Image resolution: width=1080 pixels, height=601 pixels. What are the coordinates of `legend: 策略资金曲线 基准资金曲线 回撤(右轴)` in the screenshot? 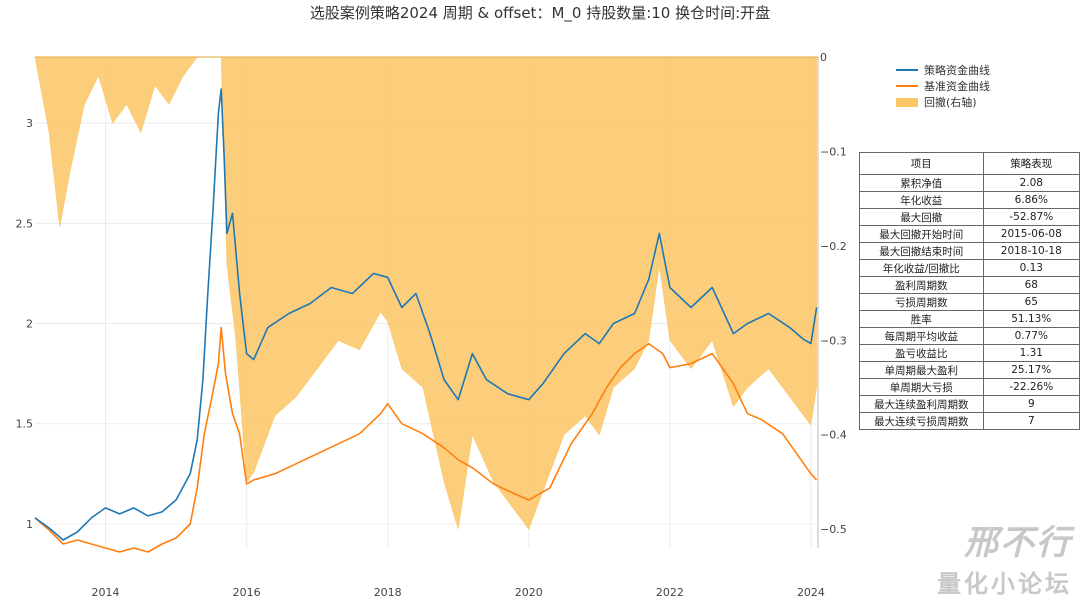 It's located at (943, 86).